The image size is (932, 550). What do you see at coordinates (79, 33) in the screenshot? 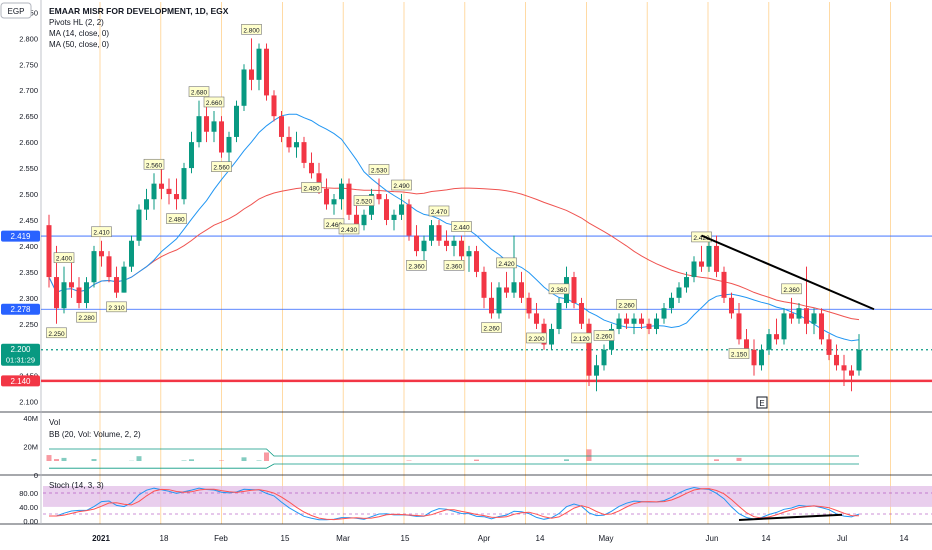
I see `indicator-ma14: MA (14, close, 0)` at bounding box center [79, 33].